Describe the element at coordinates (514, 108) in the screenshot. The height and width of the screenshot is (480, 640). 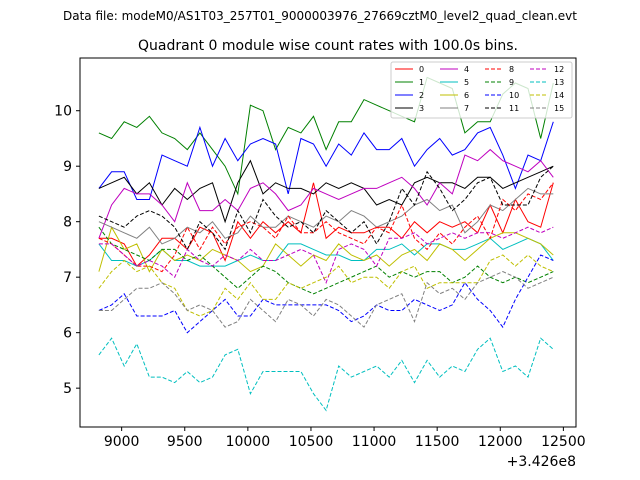
I see `legend-label-11: 11` at that location.